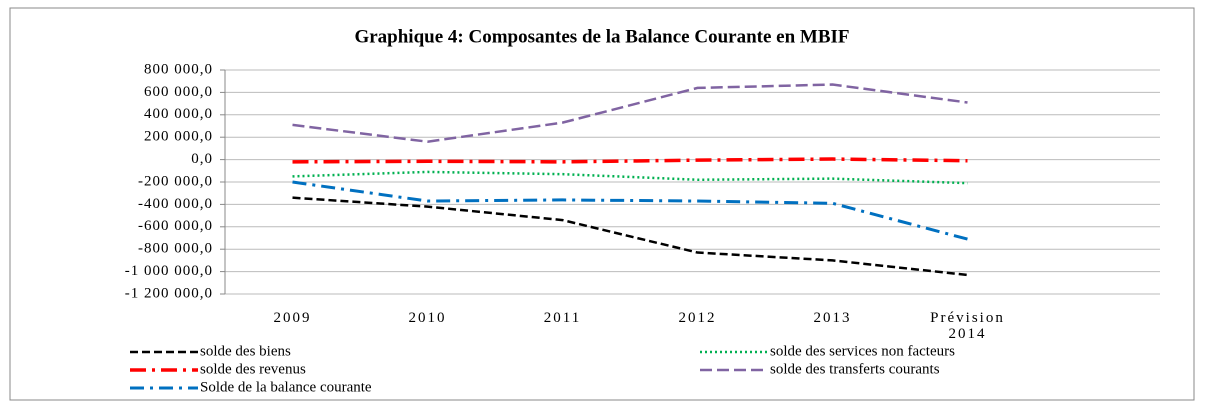  Describe the element at coordinates (178, 114) in the screenshot. I see `y-tick-label: 400 000,0` at that location.